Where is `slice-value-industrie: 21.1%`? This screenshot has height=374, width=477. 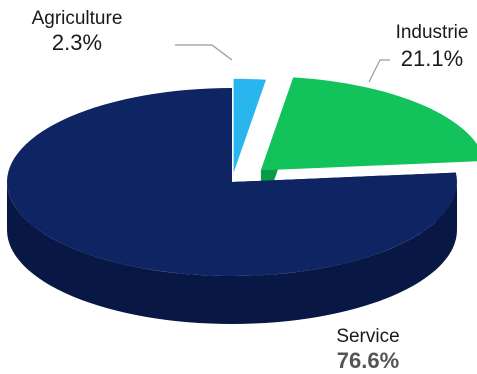
slice-value-industrie: 21.1% is located at coordinates (432, 58).